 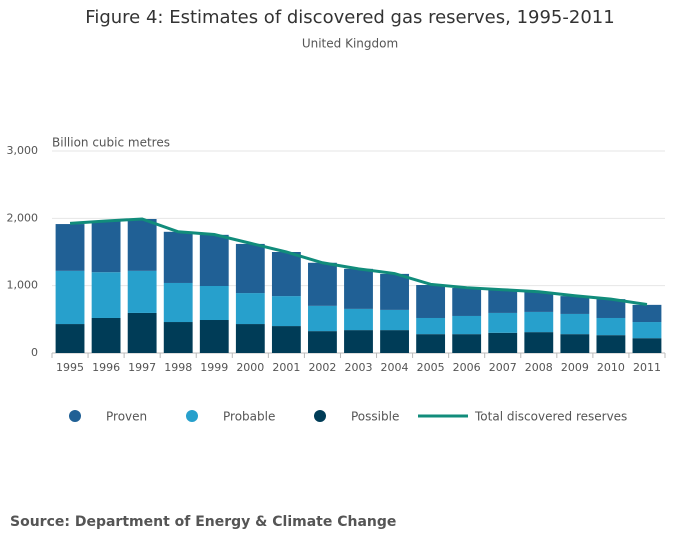 What do you see at coordinates (647, 367) in the screenshot?
I see `x-tick-label: 2011` at bounding box center [647, 367].